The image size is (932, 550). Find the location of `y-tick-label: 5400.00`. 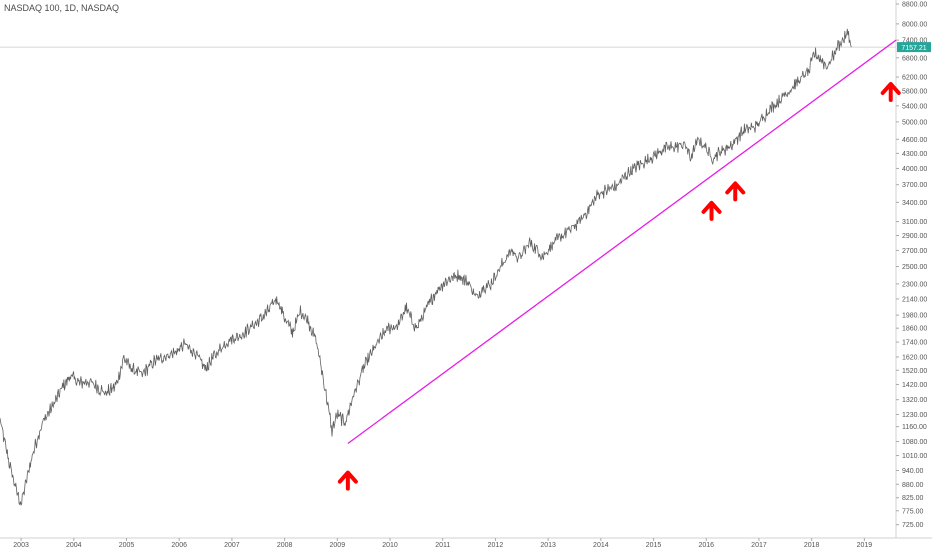

y-tick-label: 5400.00 is located at coordinates (914, 106).